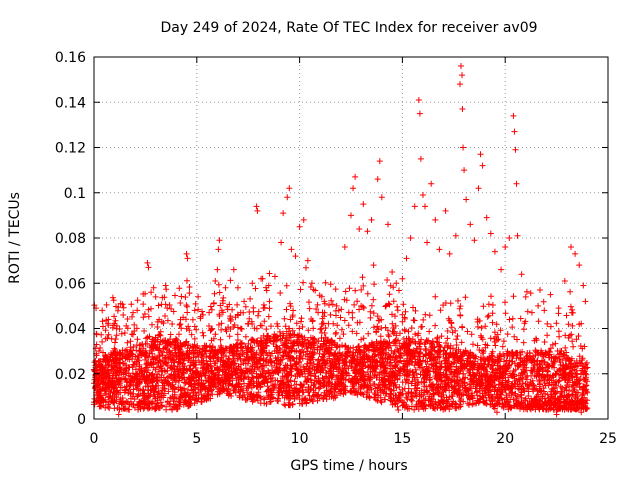 The image size is (640, 480). What do you see at coordinates (70, 103) in the screenshot?
I see `y-tick-label: 0.14` at bounding box center [70, 103].